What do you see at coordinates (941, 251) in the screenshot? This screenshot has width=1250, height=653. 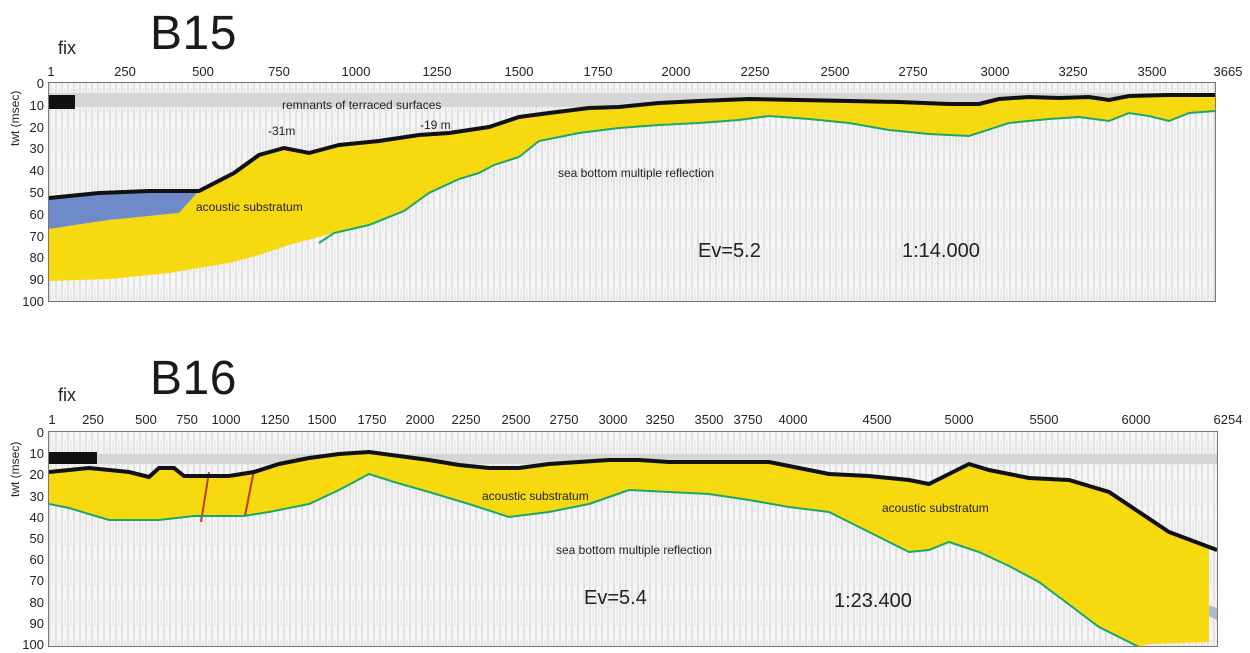 I see `map-scale: 1:14.000` at bounding box center [941, 251].